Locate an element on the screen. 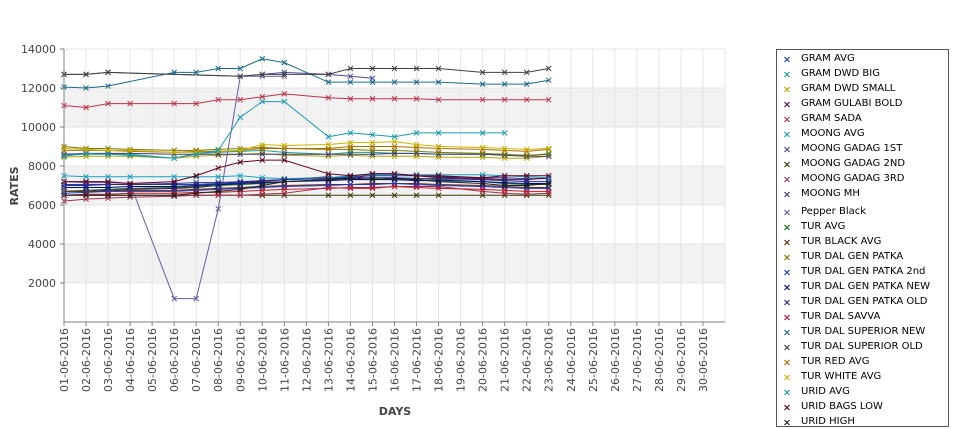 This screenshot has width=975, height=429. x-tick-label: 10-06-2016 is located at coordinates (262, 360).